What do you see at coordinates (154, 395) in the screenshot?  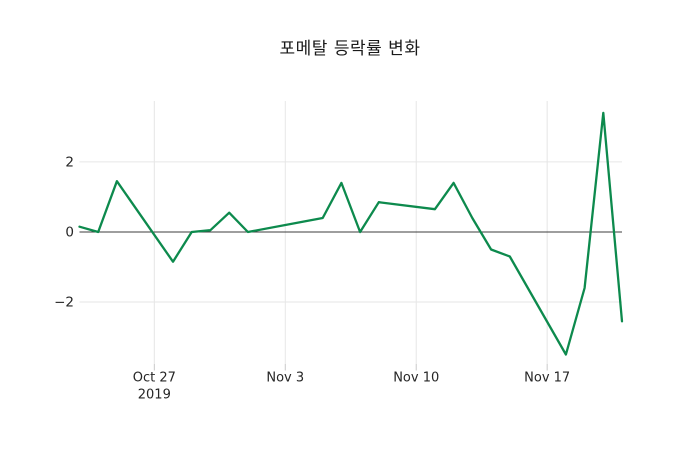 I see `x-tick-label: 2019` at bounding box center [154, 395].